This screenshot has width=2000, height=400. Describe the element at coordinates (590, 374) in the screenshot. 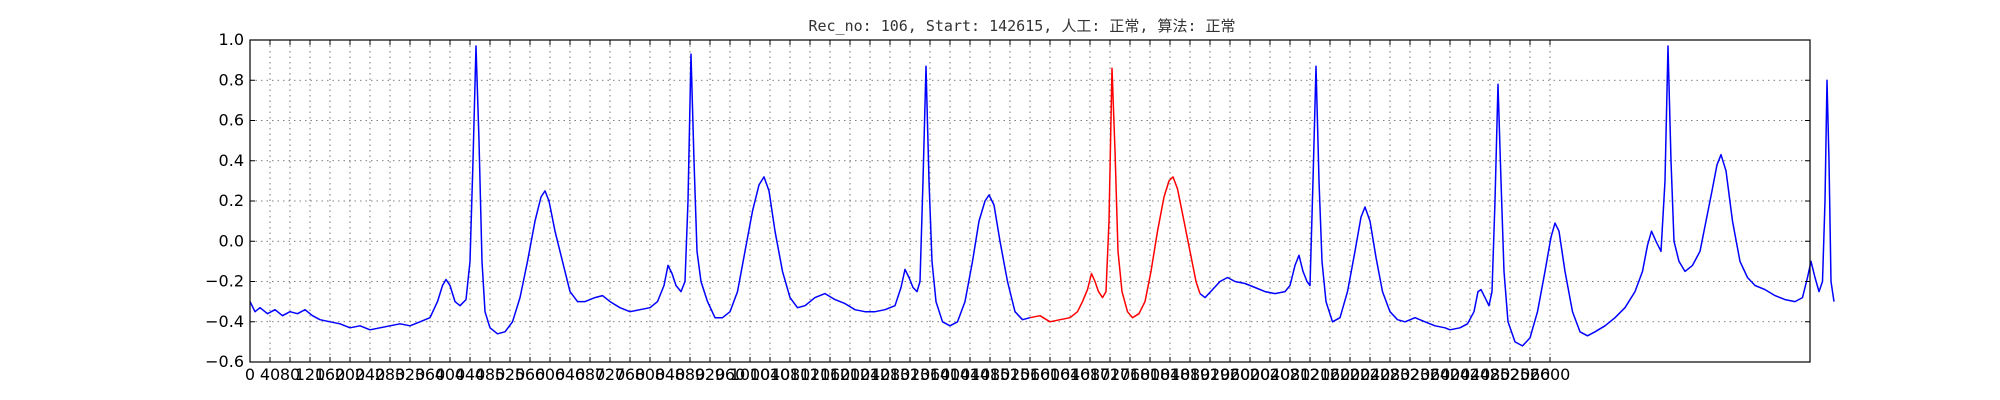

I see `x-tick-label: 680` at that location.